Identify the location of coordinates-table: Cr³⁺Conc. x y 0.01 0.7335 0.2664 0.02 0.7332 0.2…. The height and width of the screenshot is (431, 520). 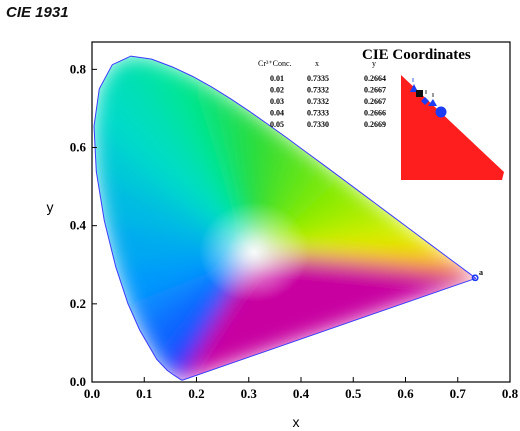
(322, 94).